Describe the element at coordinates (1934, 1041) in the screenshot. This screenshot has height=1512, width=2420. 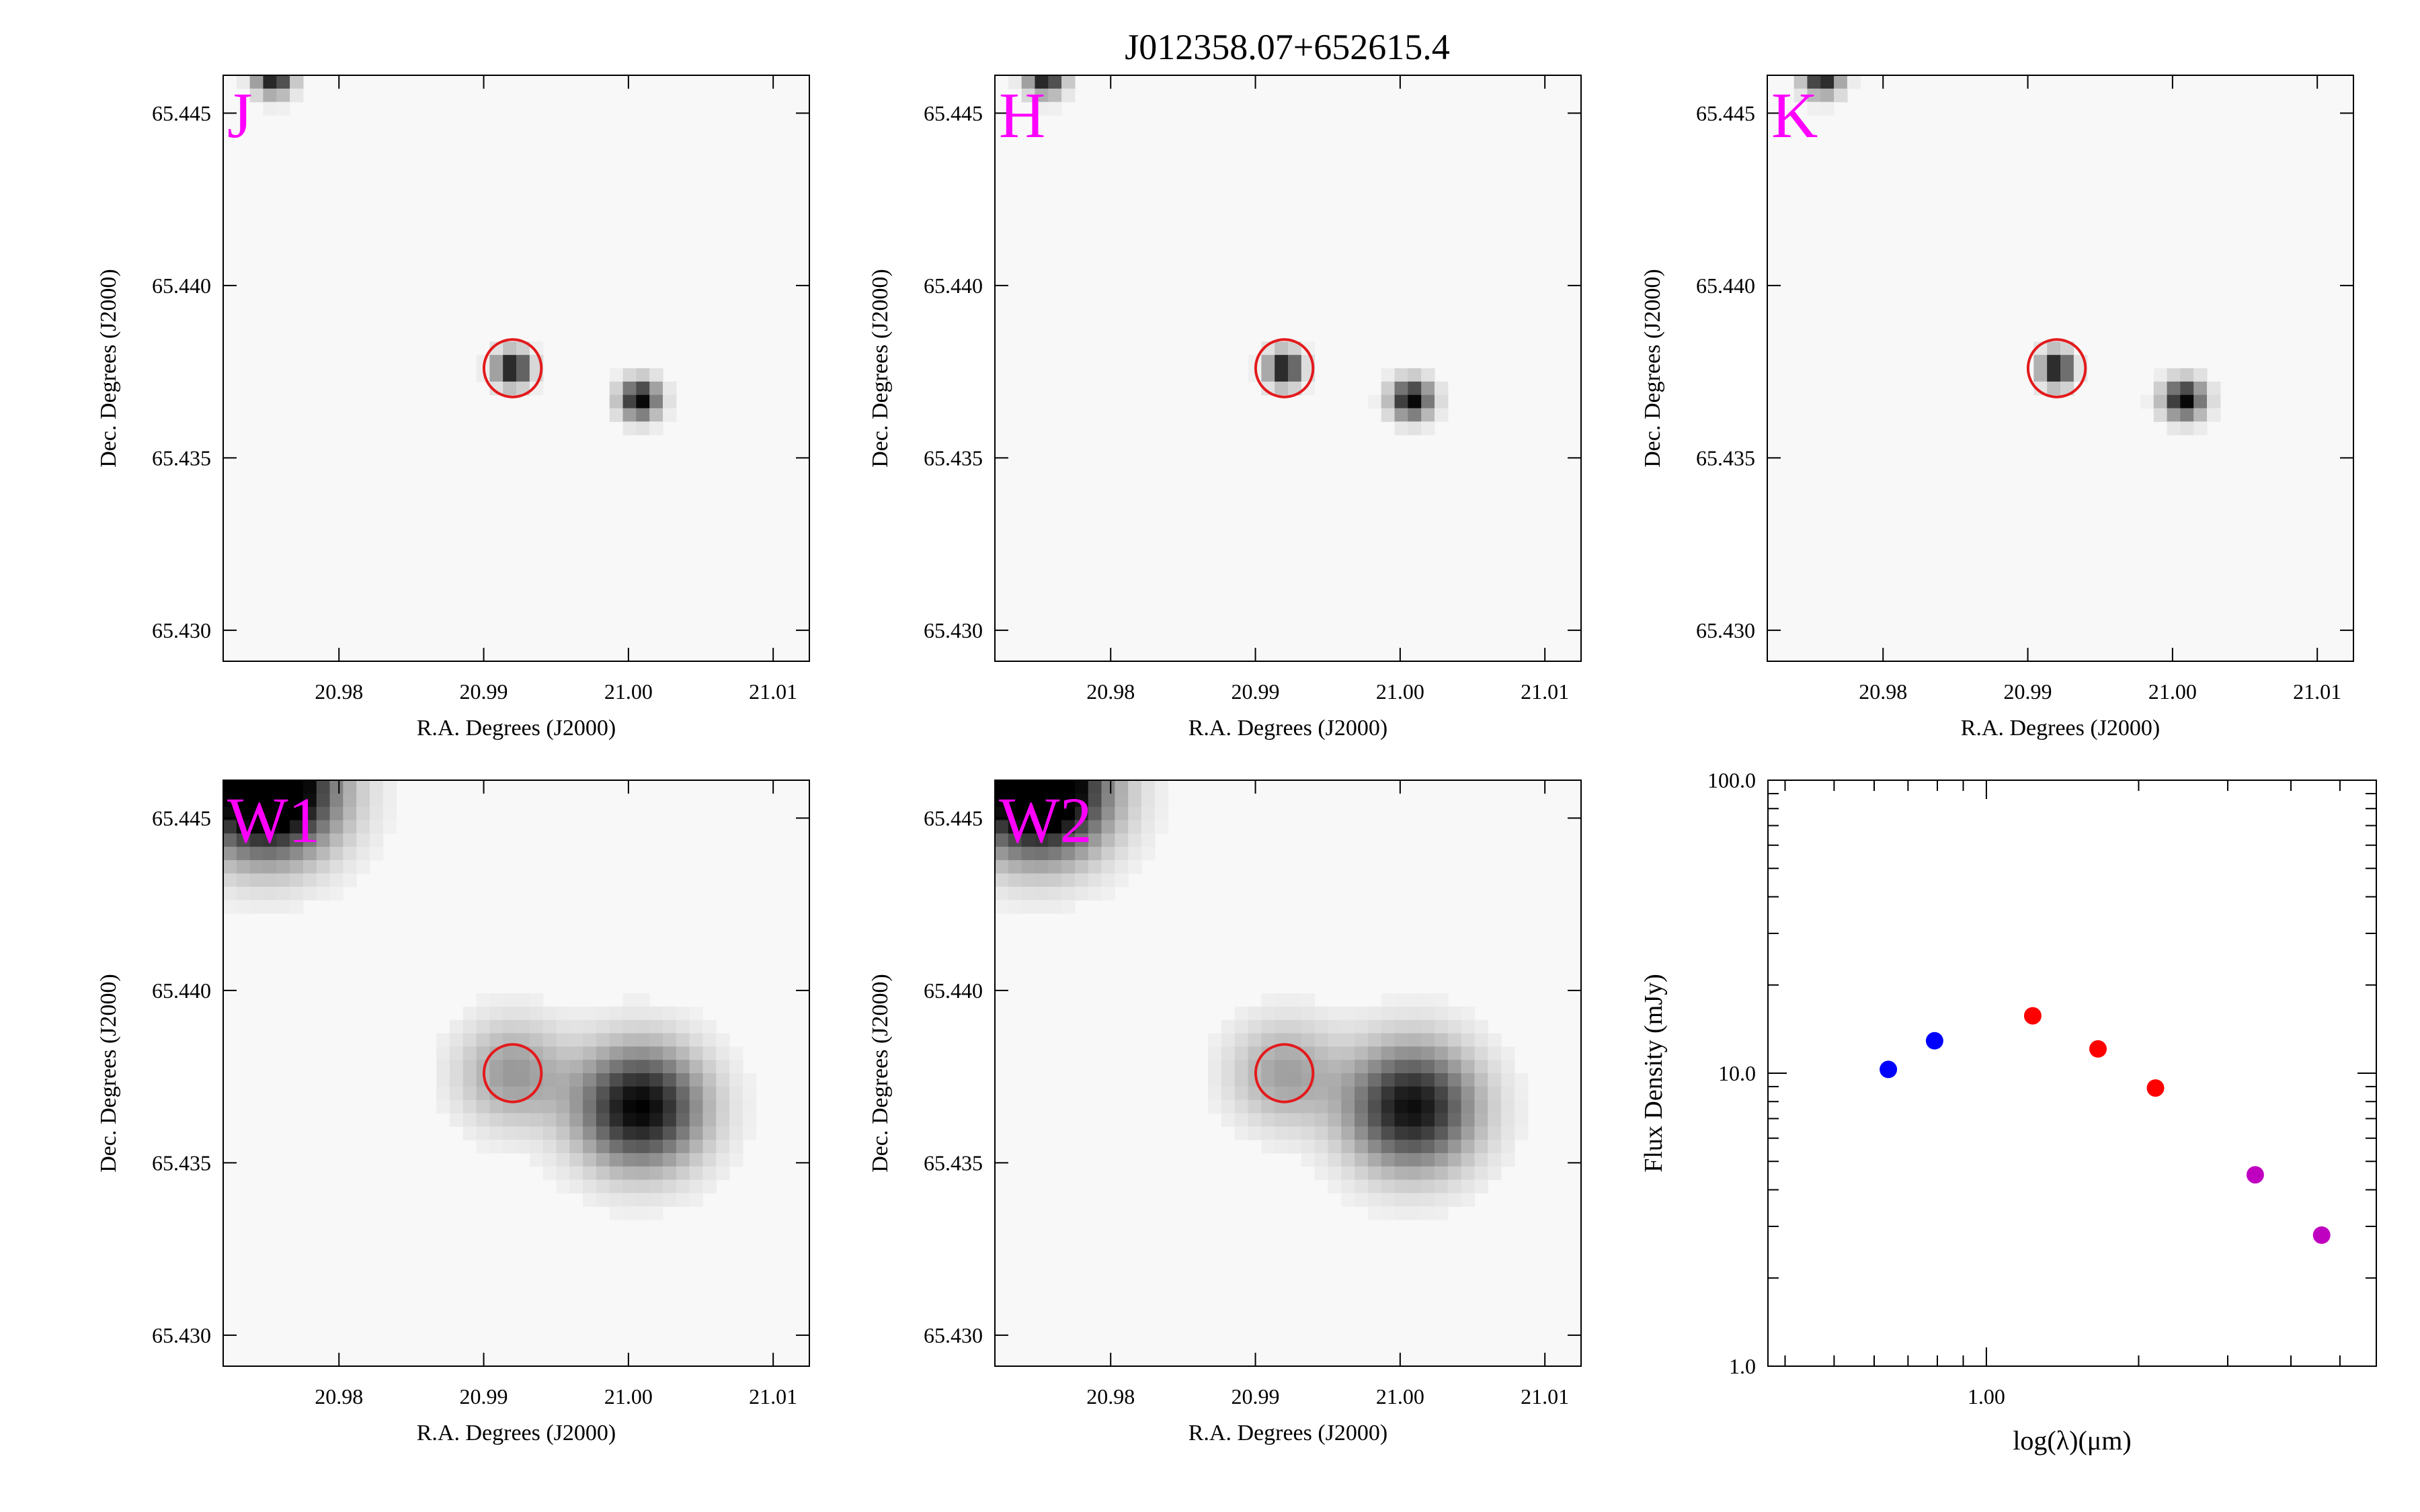
I see `data-point` at that location.